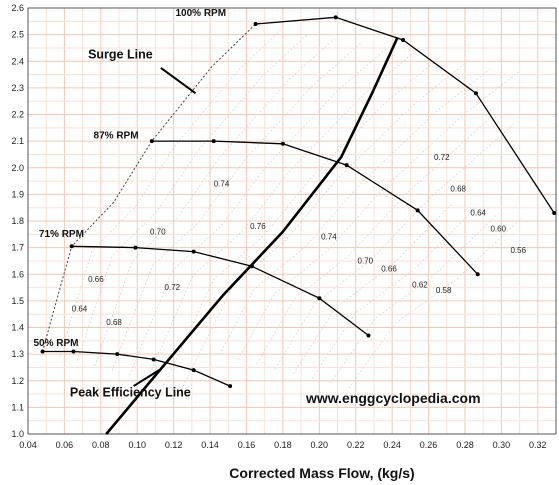  I want to click on x-tick-label: 0.10, so click(137, 445).